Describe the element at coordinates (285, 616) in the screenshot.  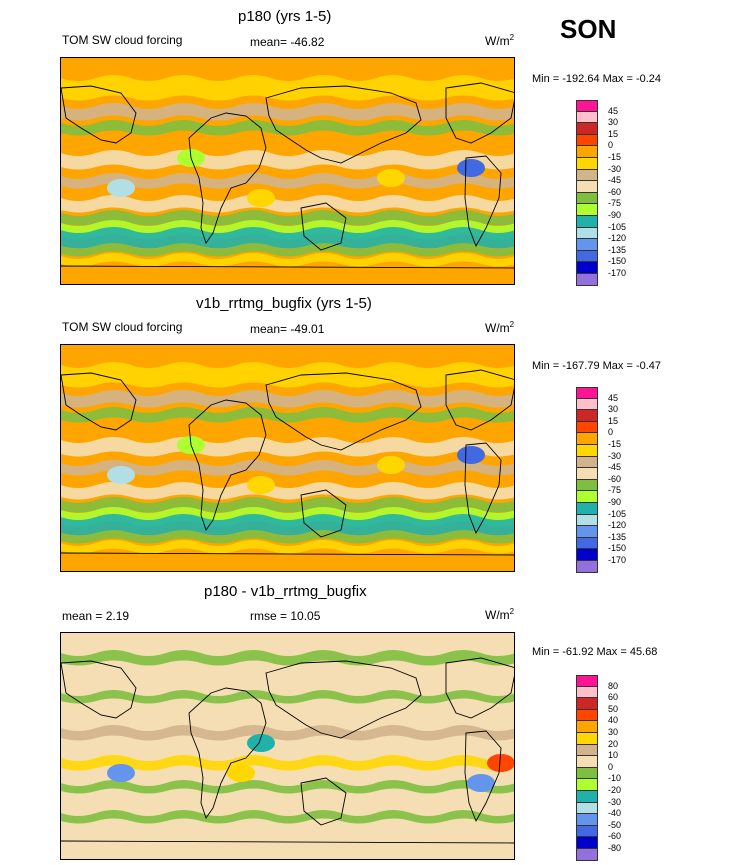
I see `panel-3-rmse: rmse = 10.05` at that location.